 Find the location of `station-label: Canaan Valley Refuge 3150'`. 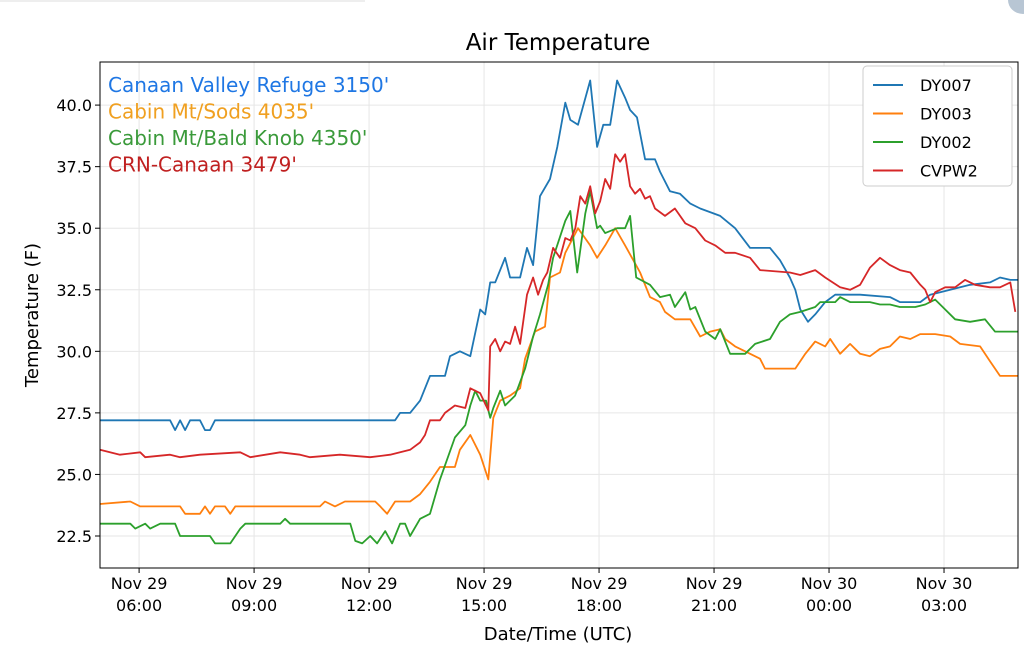

station-label: Canaan Valley Refuge 3150' is located at coordinates (248, 85).